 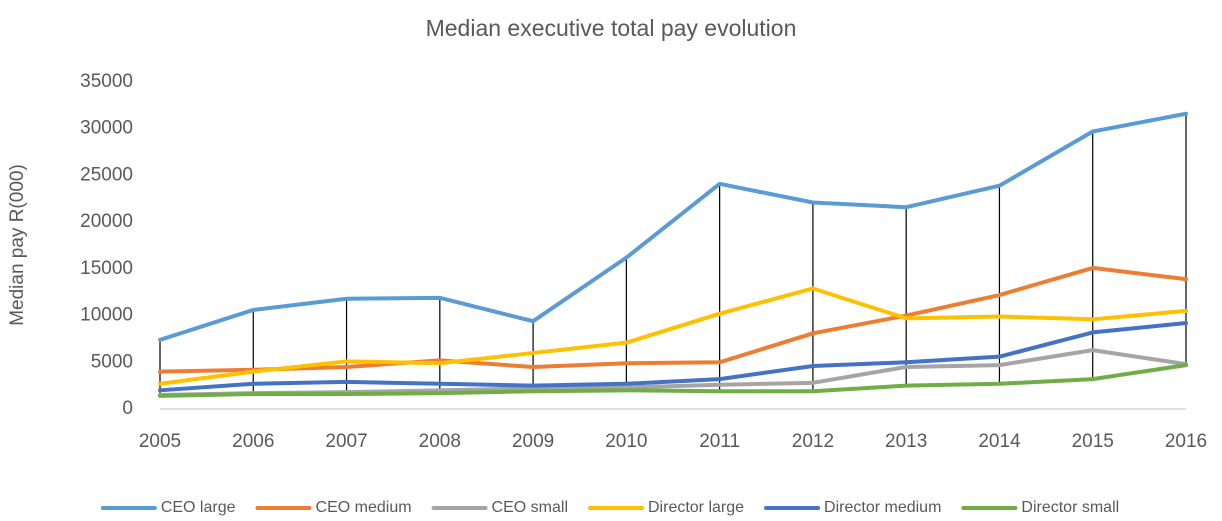 I want to click on x-tick-label: 2009, so click(x=533, y=441).